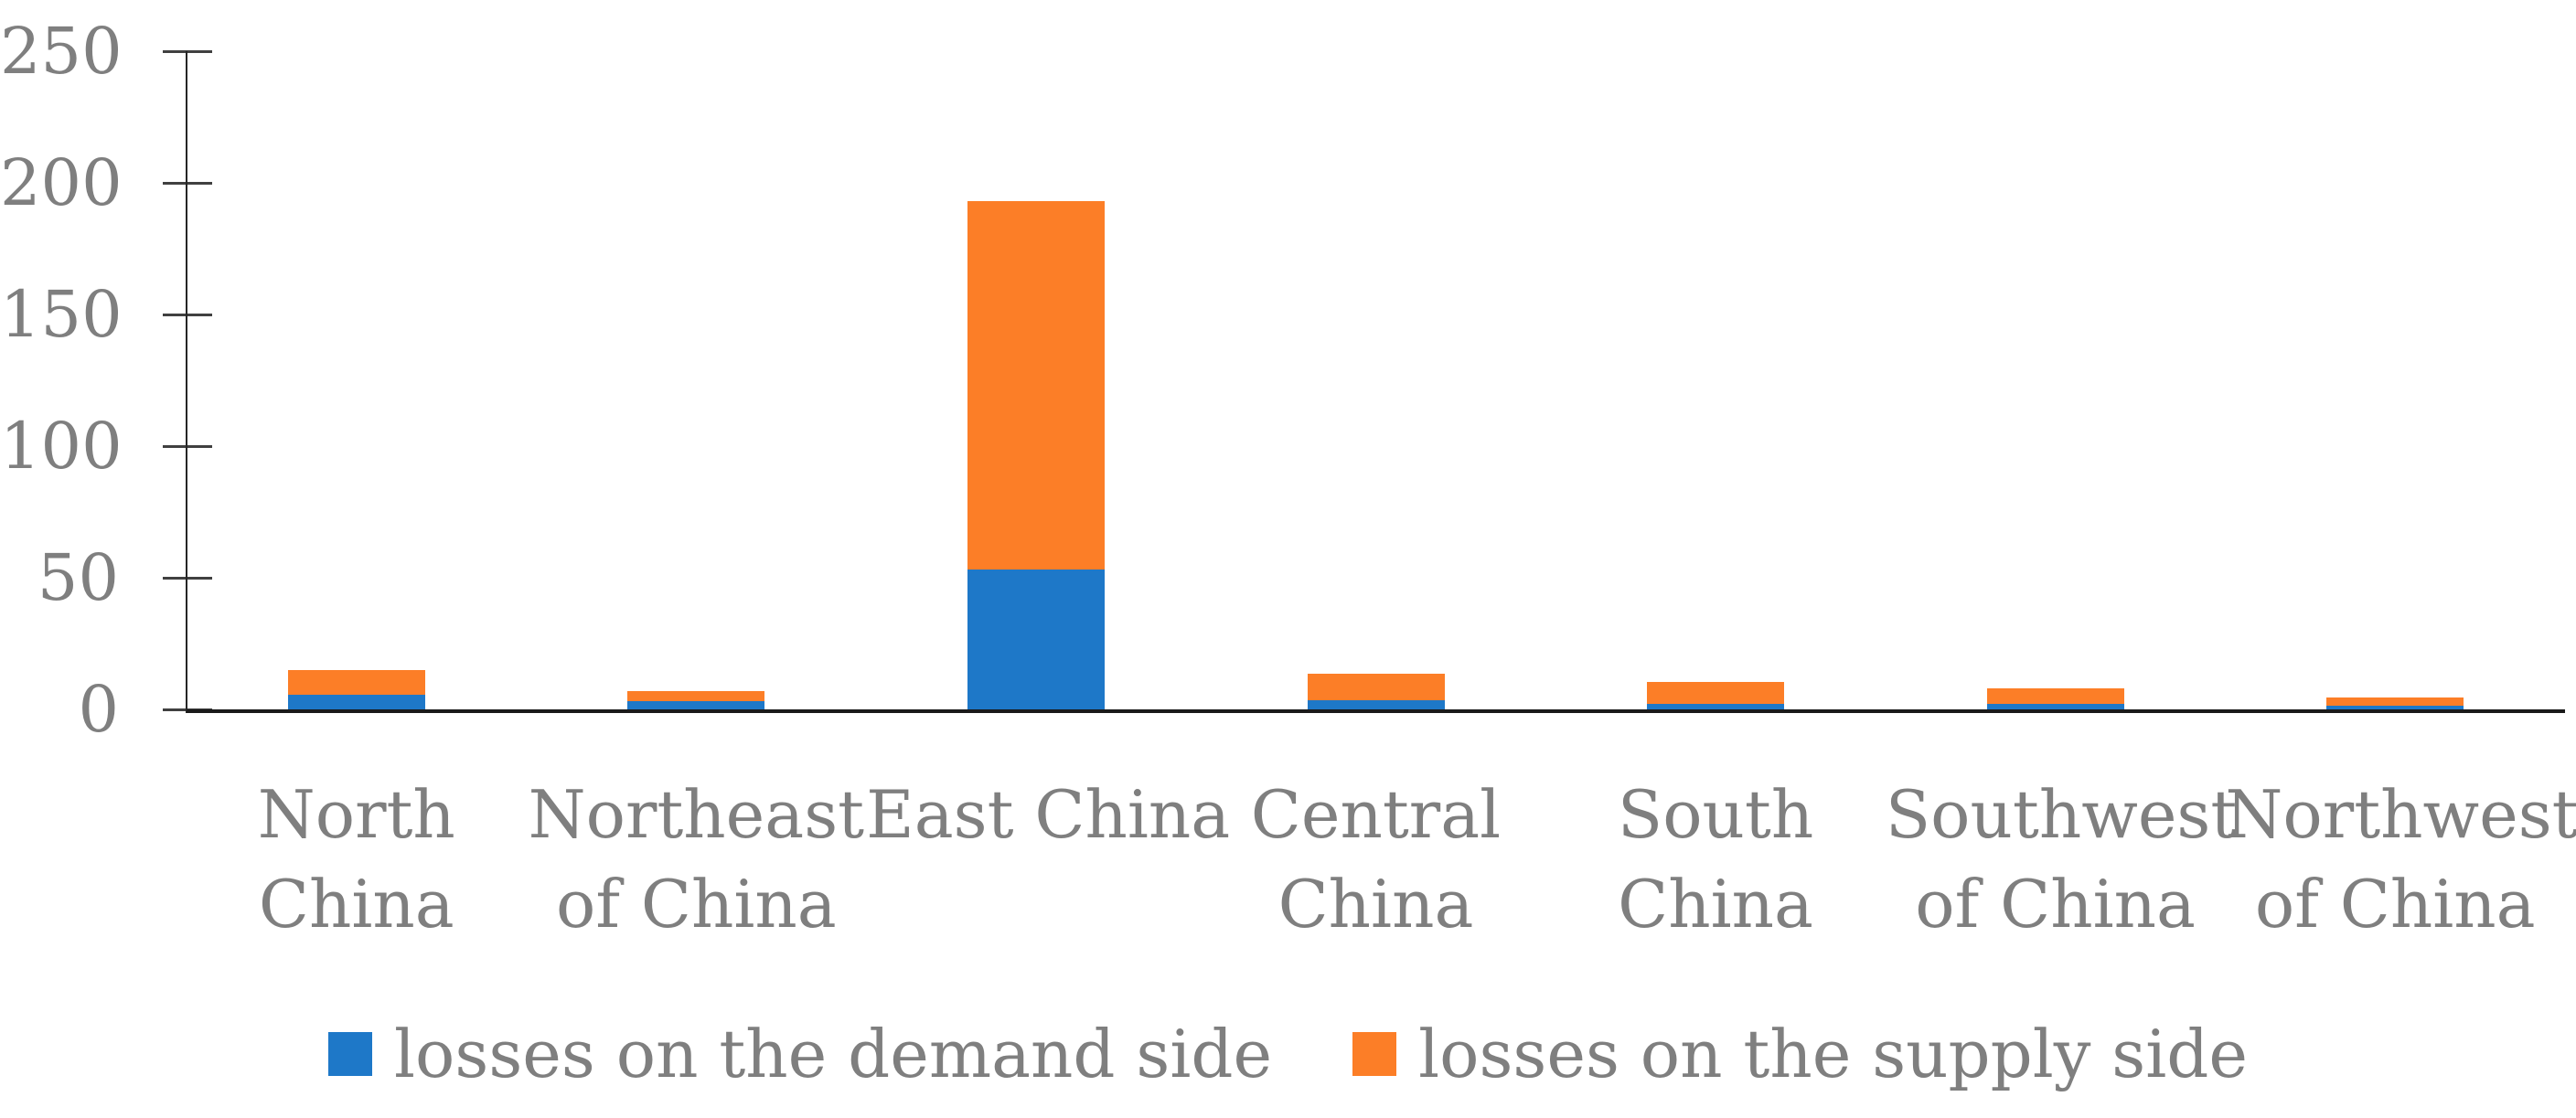 The height and width of the screenshot is (1118, 2576). I want to click on bar-segment-supply-northeast-of-china, so click(696, 696).